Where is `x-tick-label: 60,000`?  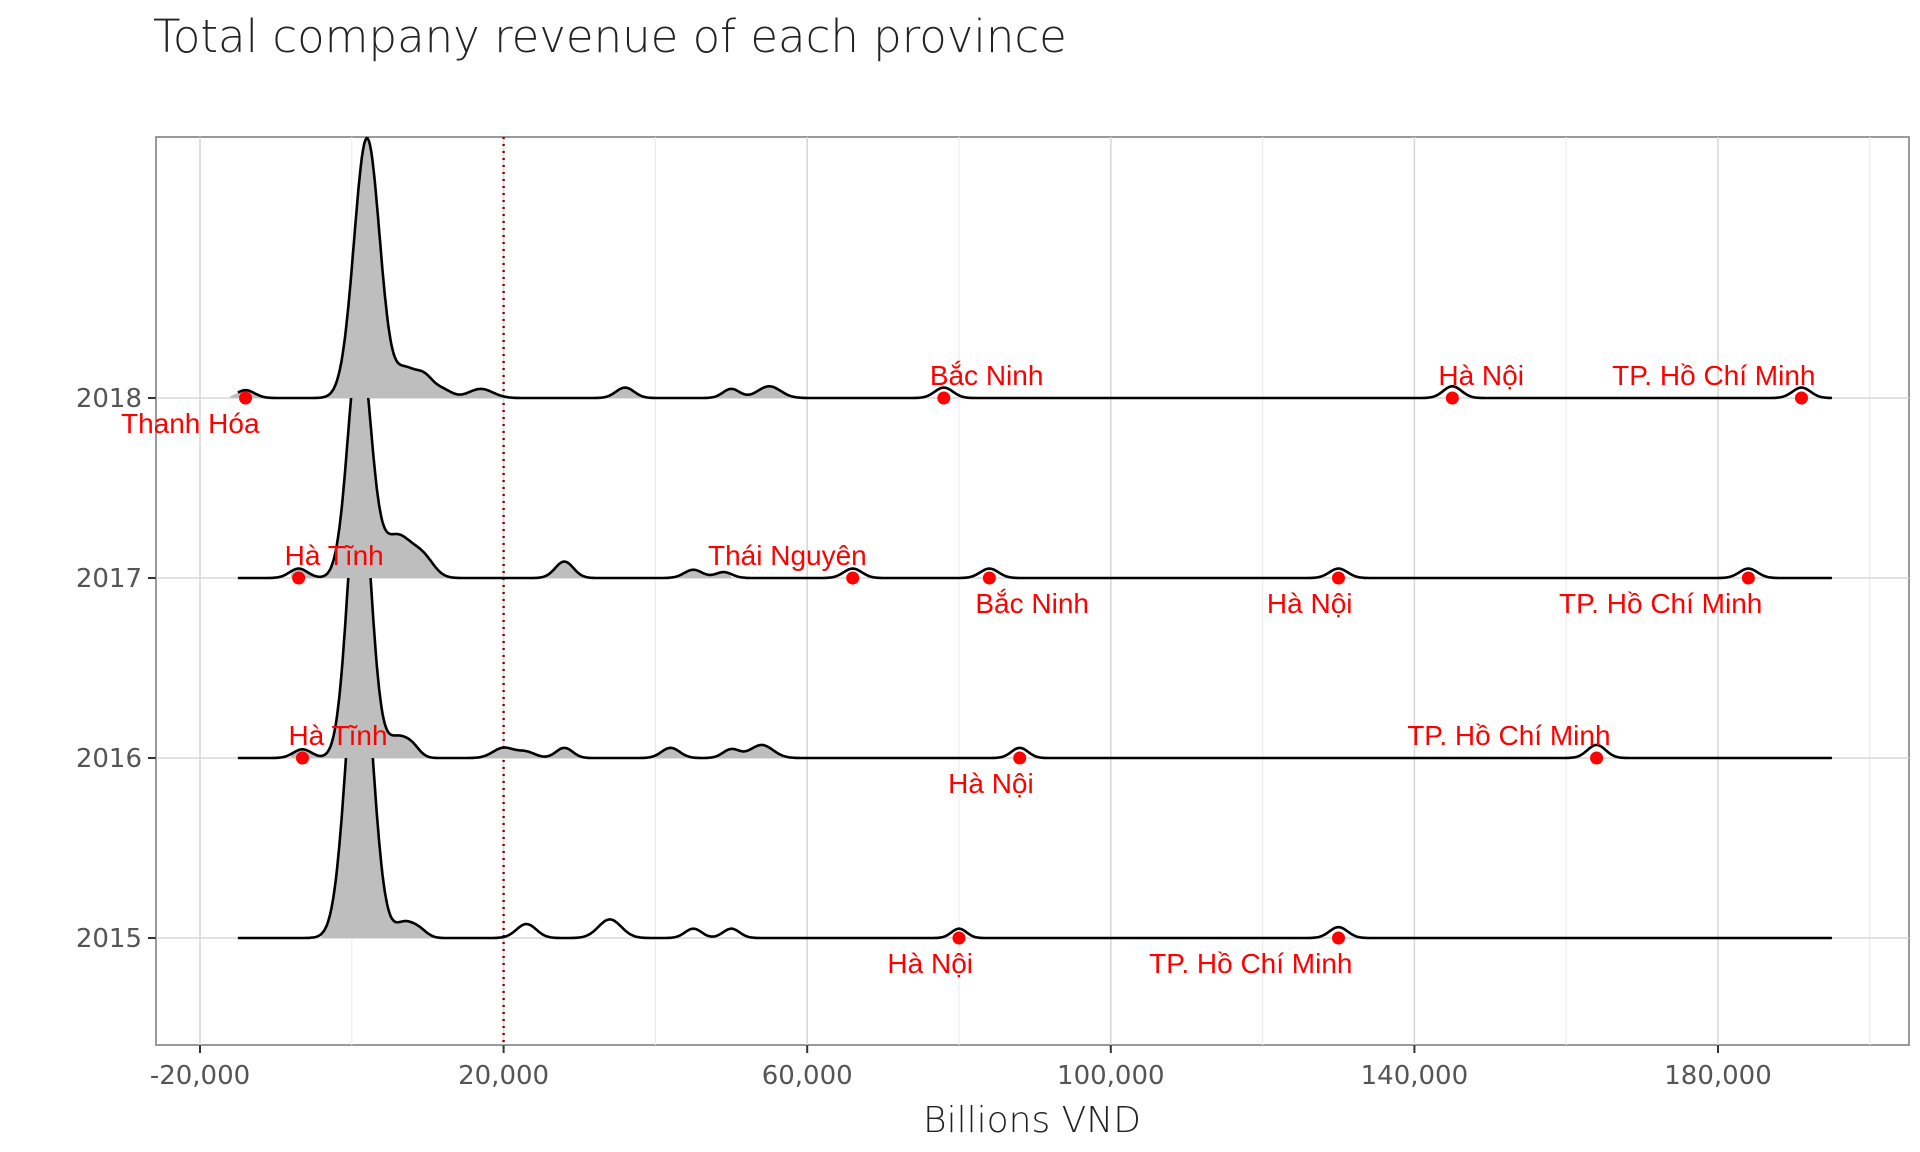
x-tick-label: 60,000 is located at coordinates (807, 1076).